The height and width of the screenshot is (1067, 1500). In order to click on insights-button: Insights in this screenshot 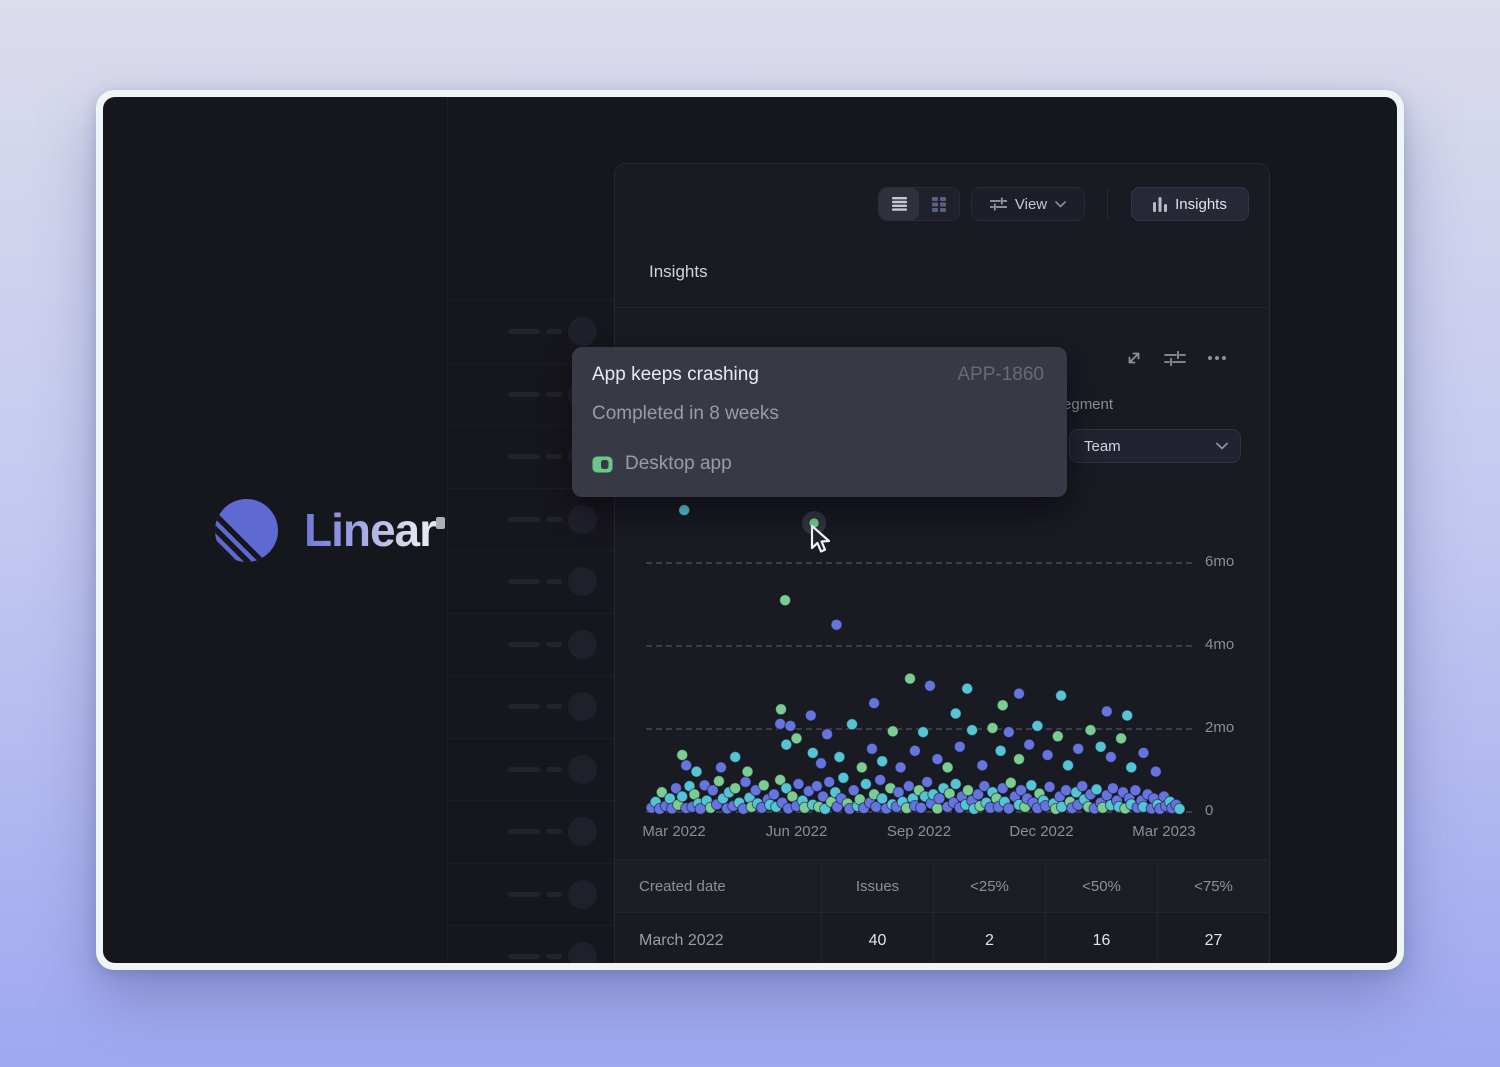, I will do `click(1190, 204)`.